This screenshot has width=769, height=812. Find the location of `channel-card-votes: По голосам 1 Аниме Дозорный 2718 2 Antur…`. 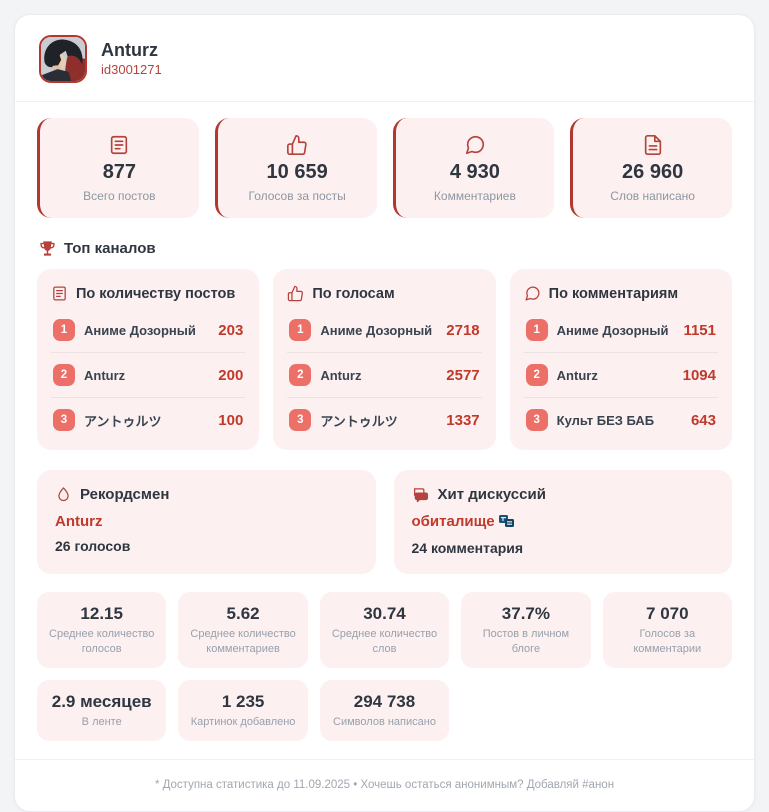

channel-card-votes: По голосам 1 Аниме Дозорный 2718 2 Antur… is located at coordinates (384, 359).